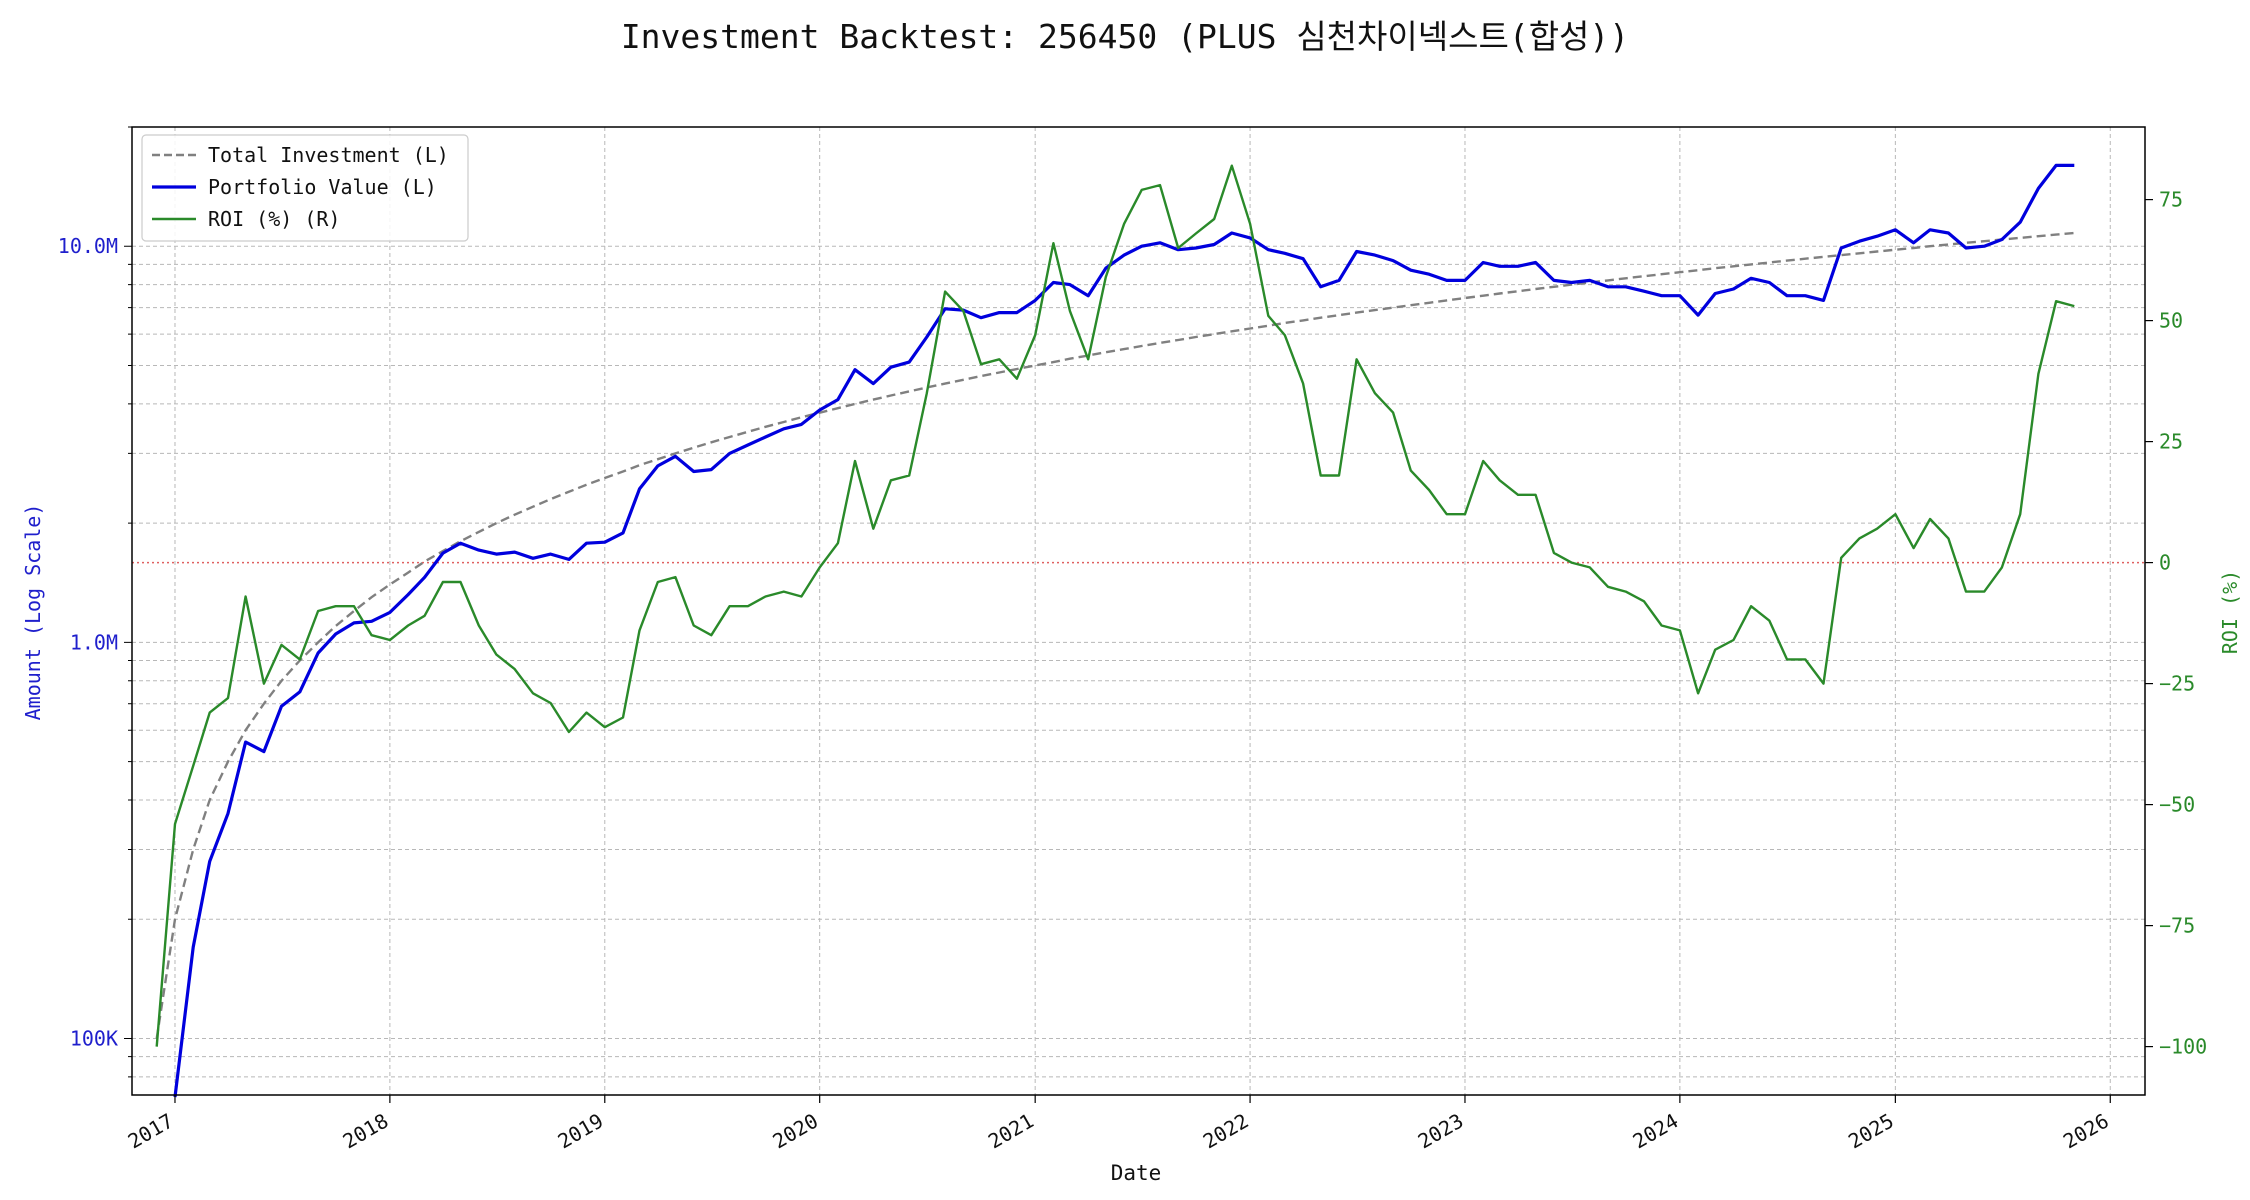  Describe the element at coordinates (328, 155) in the screenshot. I see `legend-label: Total Investment (L)` at that location.